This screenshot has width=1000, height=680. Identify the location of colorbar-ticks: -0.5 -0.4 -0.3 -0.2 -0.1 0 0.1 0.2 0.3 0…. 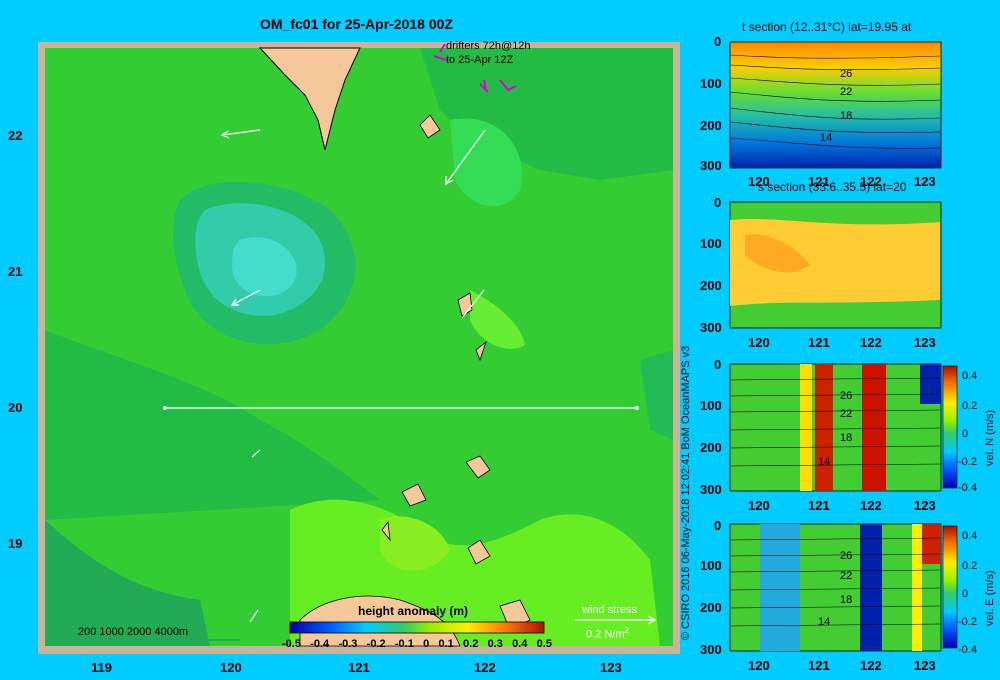
(417, 644).